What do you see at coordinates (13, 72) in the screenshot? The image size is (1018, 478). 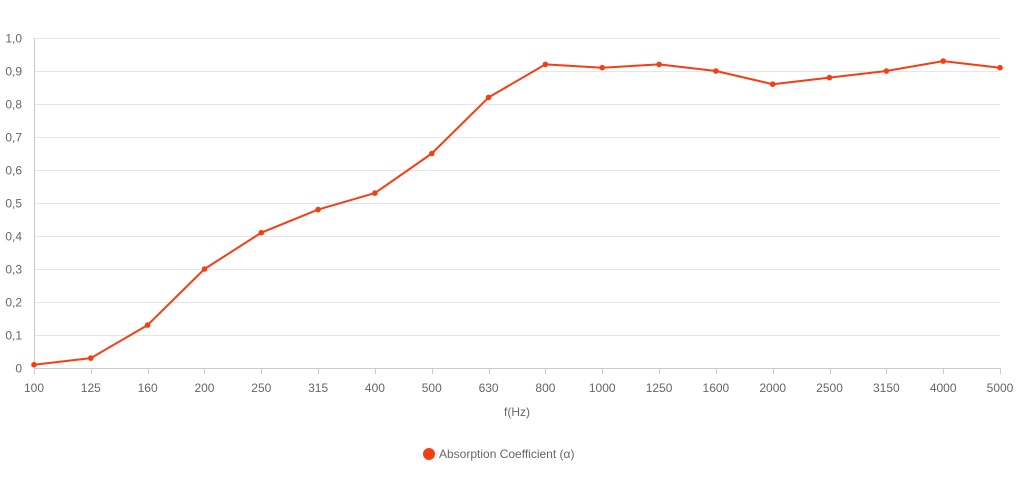 I see `y-tick-label: 0,9` at bounding box center [13, 72].